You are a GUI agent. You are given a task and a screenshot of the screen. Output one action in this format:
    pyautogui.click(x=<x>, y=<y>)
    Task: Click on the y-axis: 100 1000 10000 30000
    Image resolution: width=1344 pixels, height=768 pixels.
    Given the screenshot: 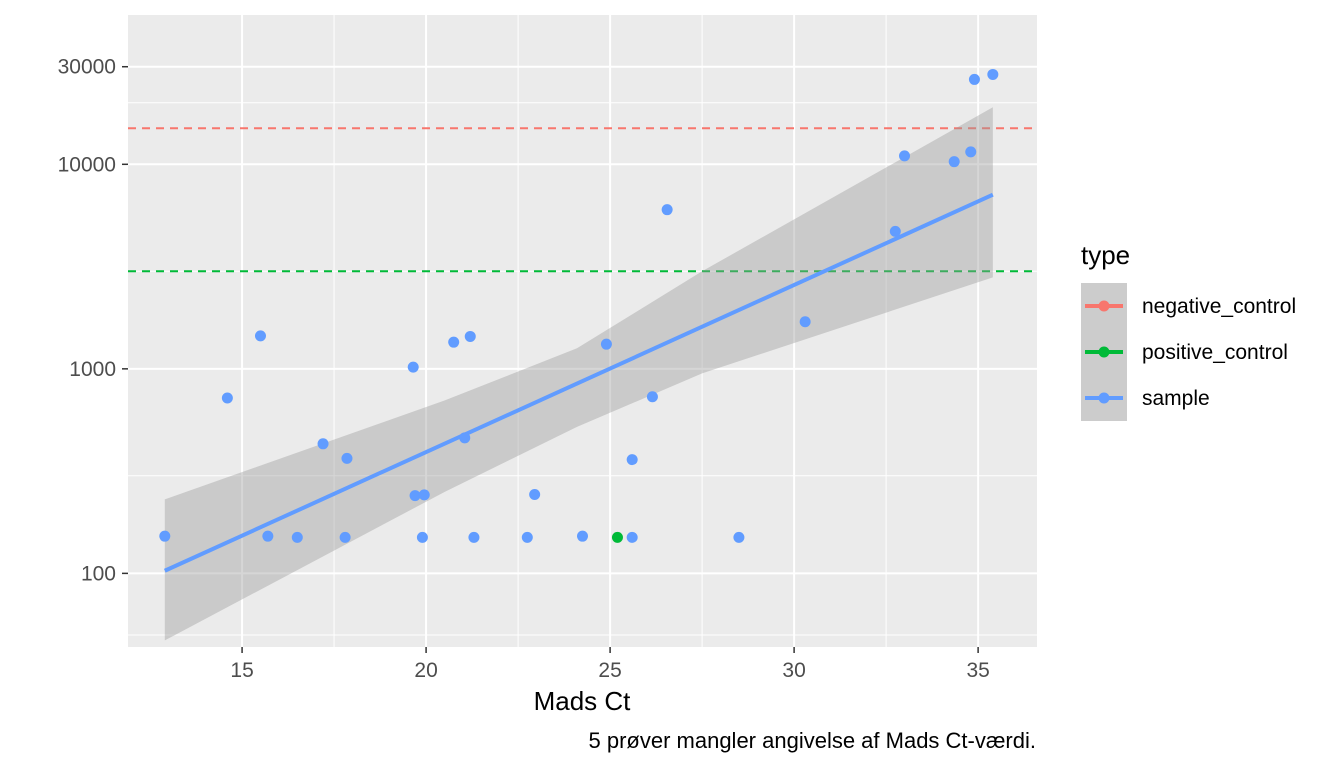 What is the action you would take?
    pyautogui.click(x=93, y=320)
    